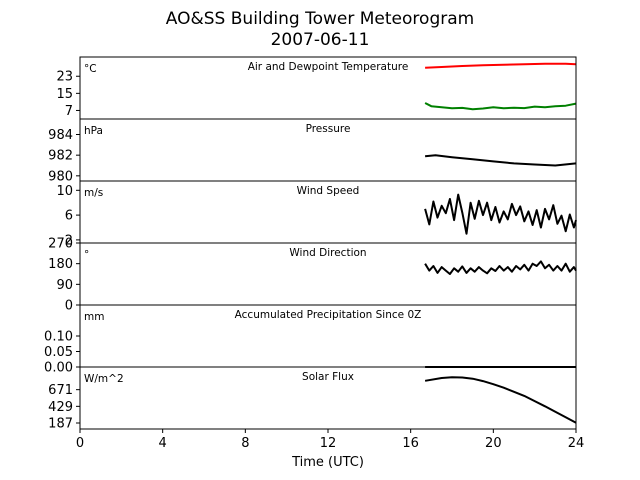 The width and height of the screenshot is (640, 480). I want to click on panel-wind_dir: 0 90 180 270 ° Wind Direction, so click(312, 275).